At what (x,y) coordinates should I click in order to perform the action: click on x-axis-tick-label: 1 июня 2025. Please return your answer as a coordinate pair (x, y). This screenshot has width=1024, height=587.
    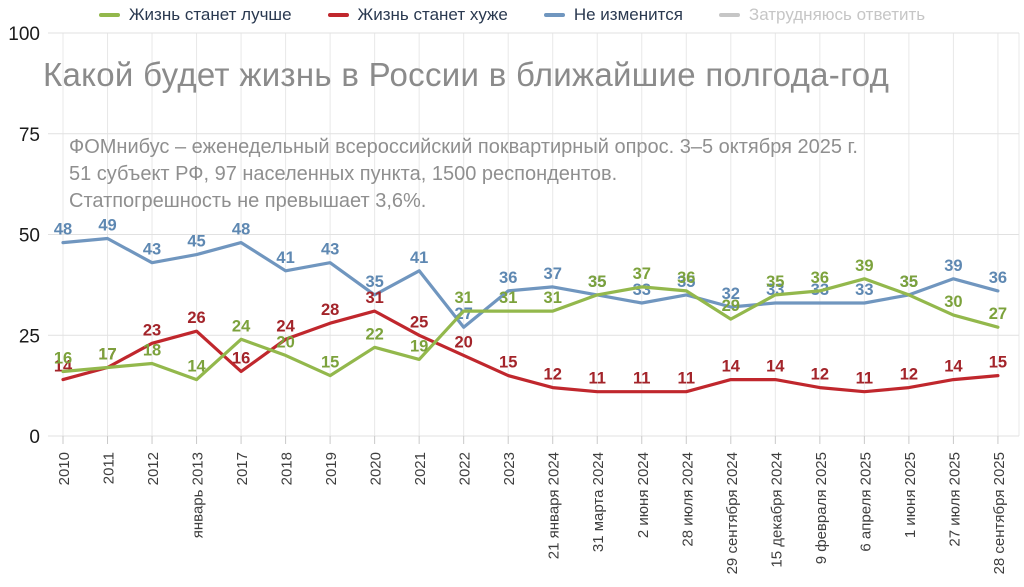
    Looking at the image, I should click on (910, 495).